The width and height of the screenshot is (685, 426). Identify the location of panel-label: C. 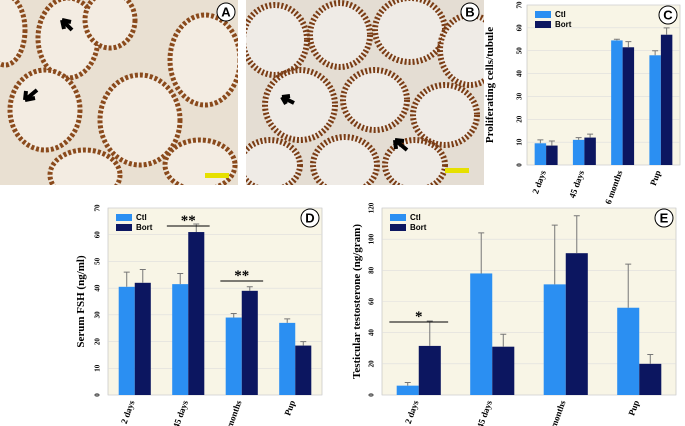
(668, 15).